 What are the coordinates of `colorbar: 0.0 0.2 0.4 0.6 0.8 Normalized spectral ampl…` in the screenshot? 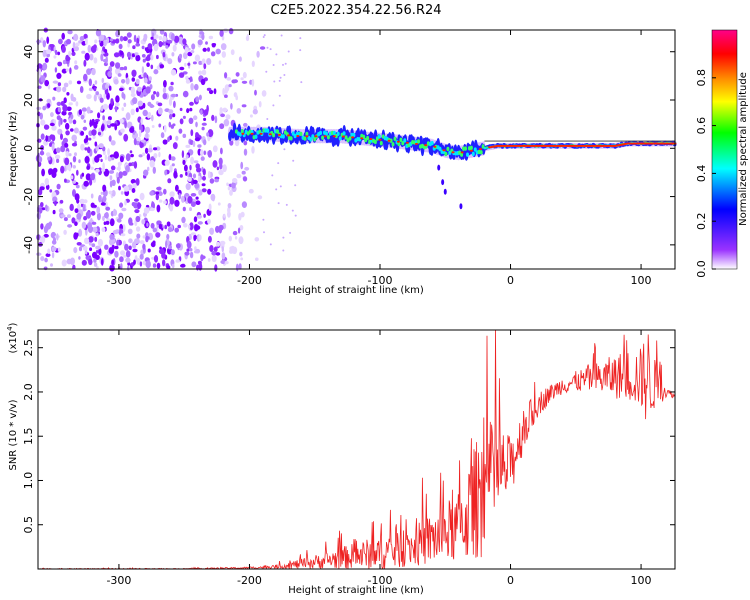 It's located at (722, 153).